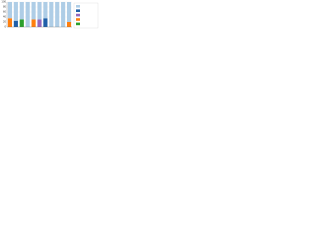 The width and height of the screenshot is (320, 240). Describe the element at coordinates (5, 12) in the screenshot. I see `y-tick-label: 60` at that location.